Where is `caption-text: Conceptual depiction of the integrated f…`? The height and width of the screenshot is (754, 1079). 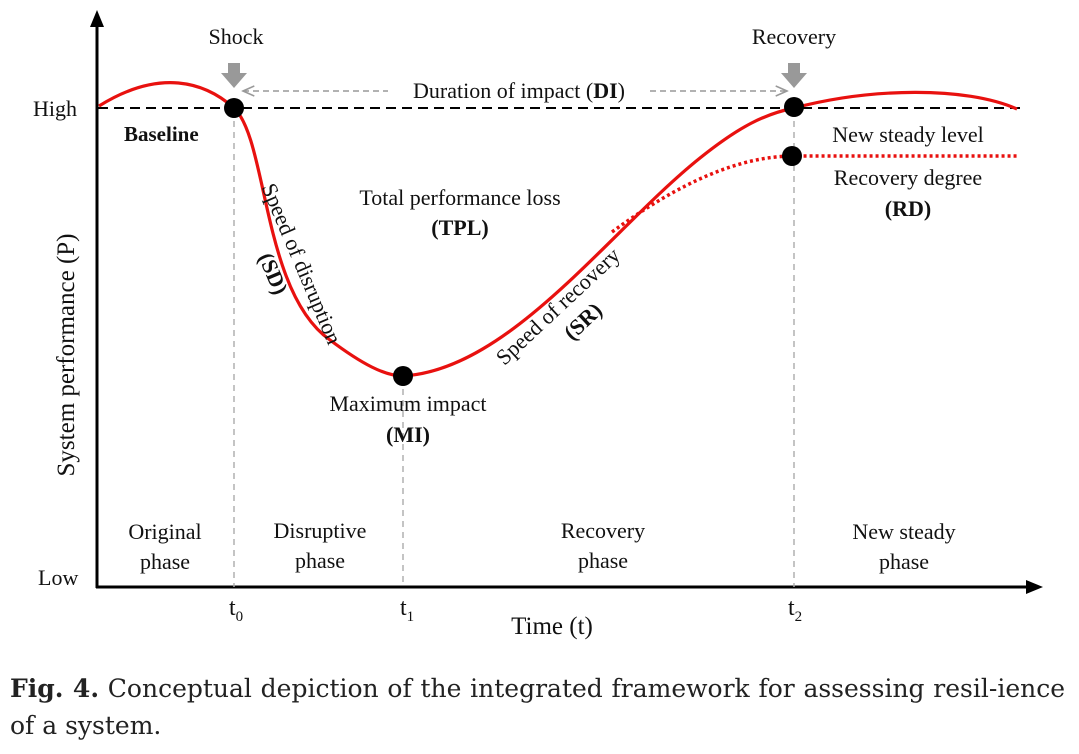
caption-text: Conceptual depiction of the integrated f… is located at coordinates (538, 707).